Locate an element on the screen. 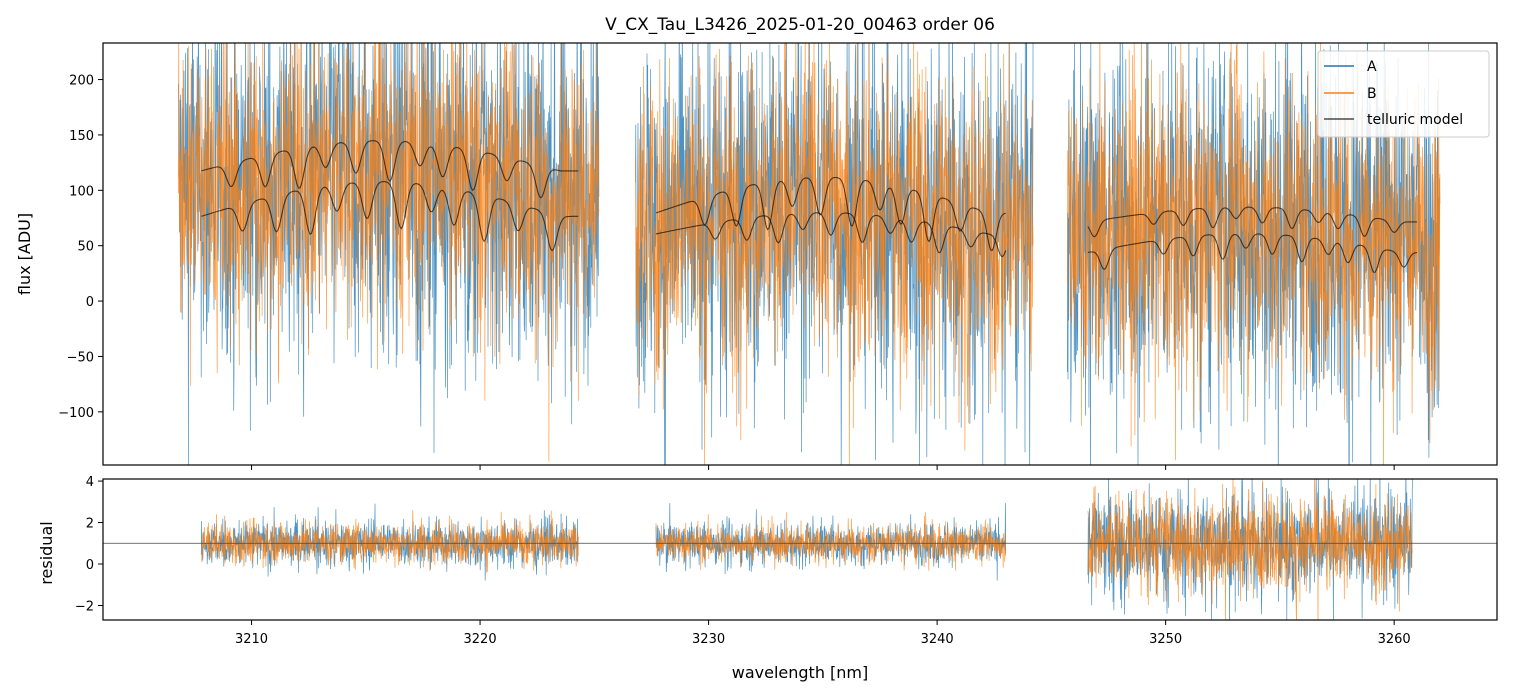 This screenshot has width=1513, height=696. x-tick-label-5: 3260 is located at coordinates (1394, 639).